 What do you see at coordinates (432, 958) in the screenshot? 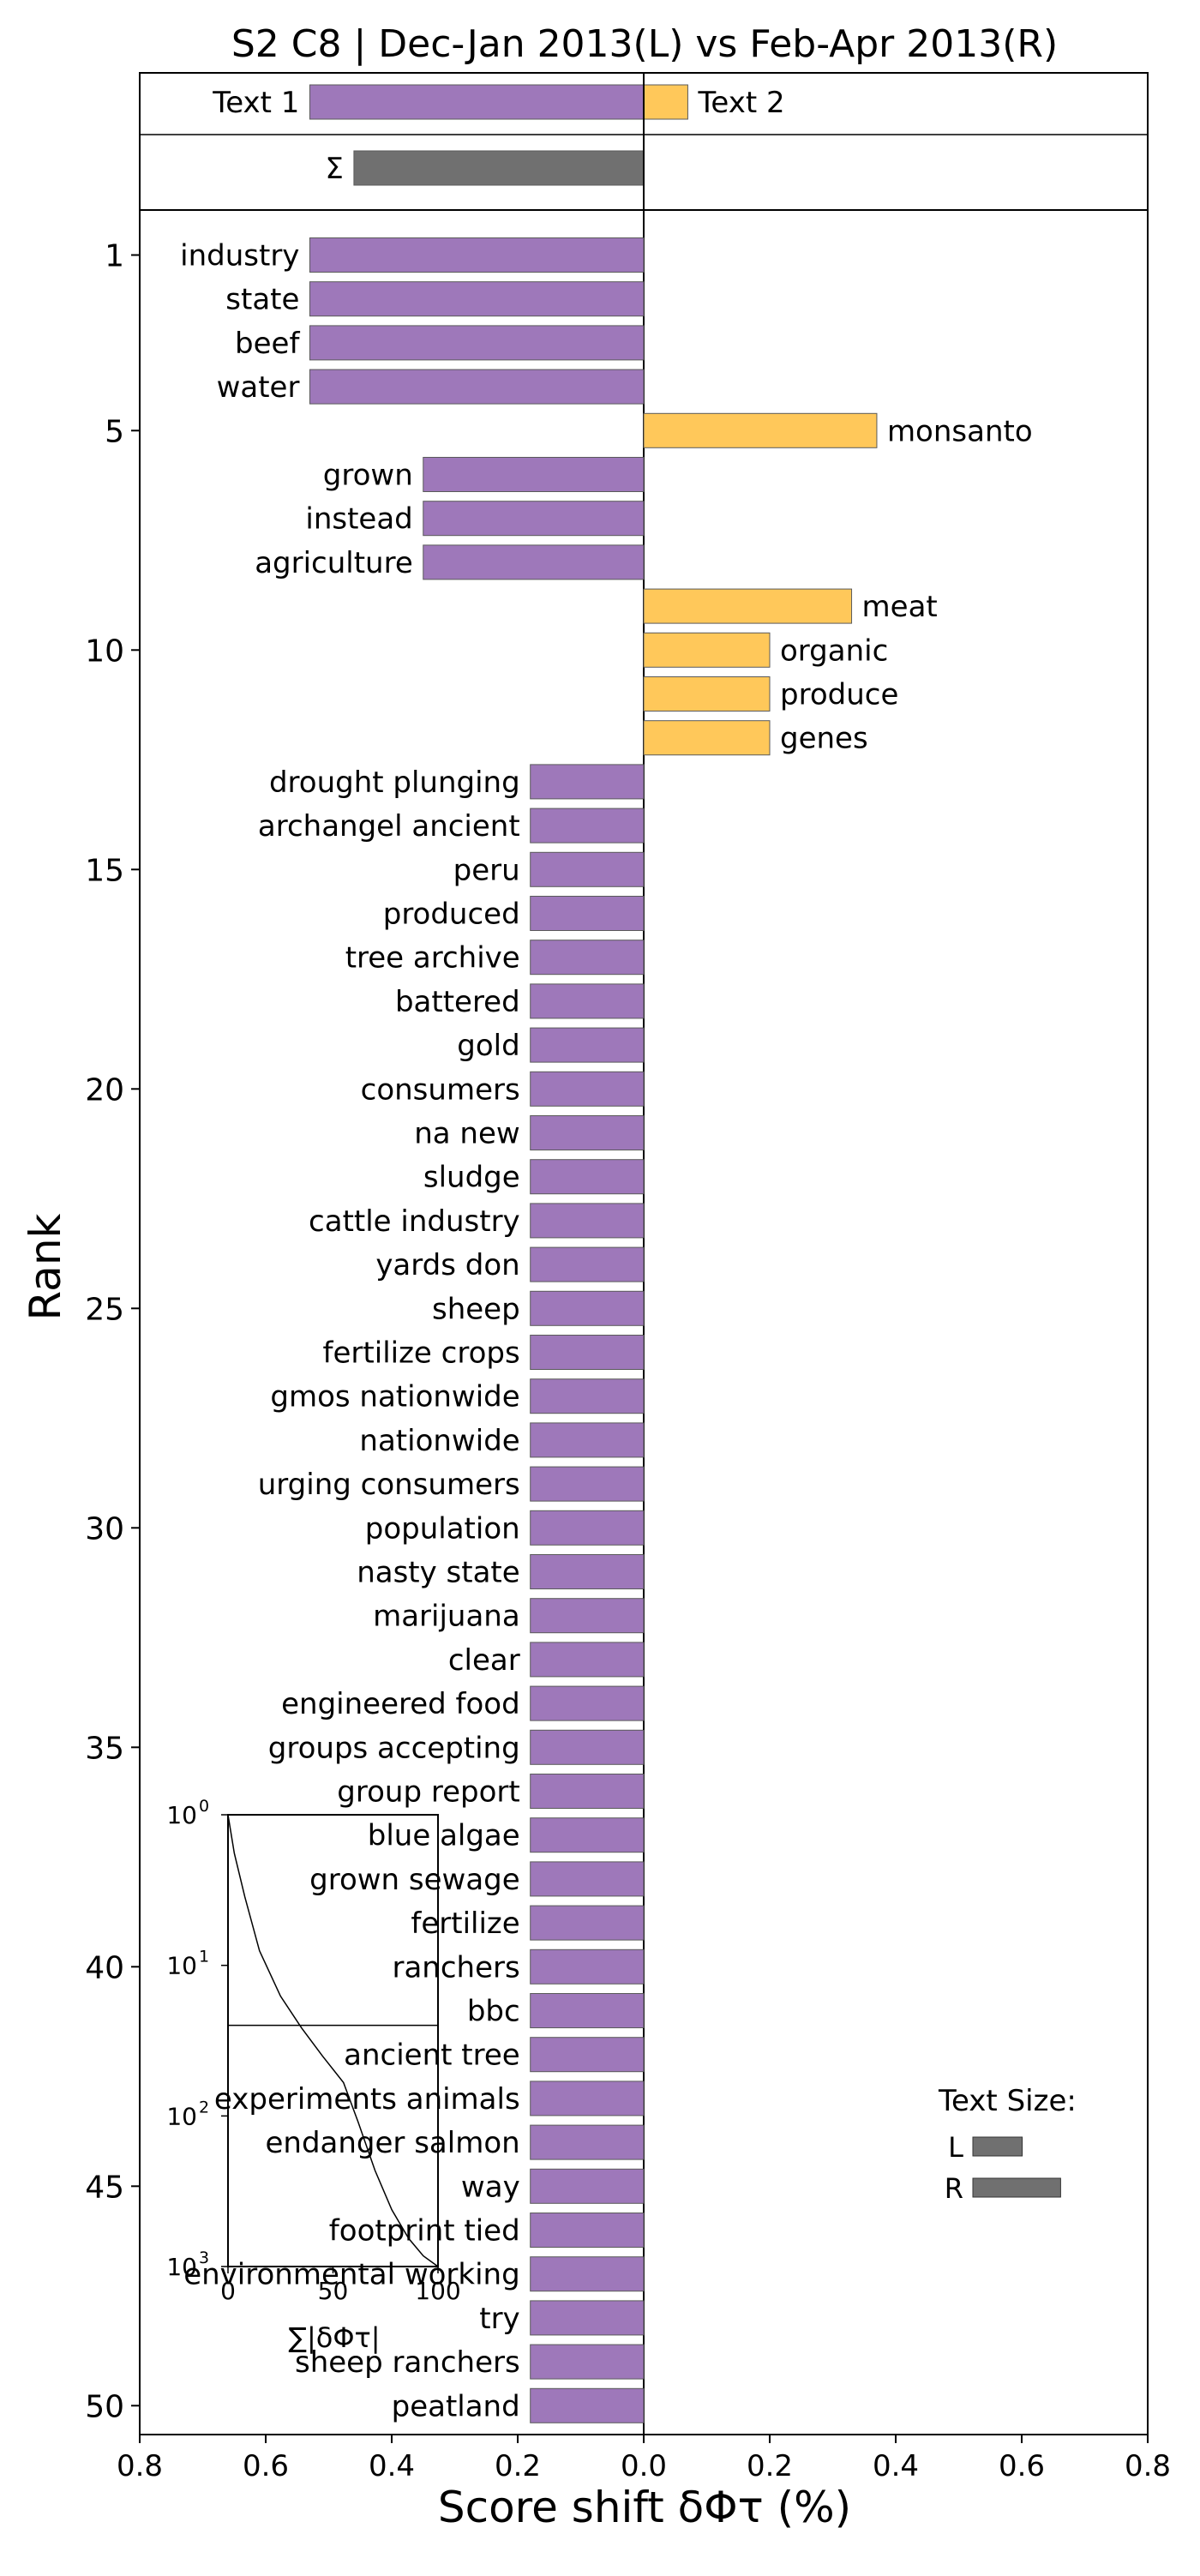
I see `word-label: tree archive` at bounding box center [432, 958].